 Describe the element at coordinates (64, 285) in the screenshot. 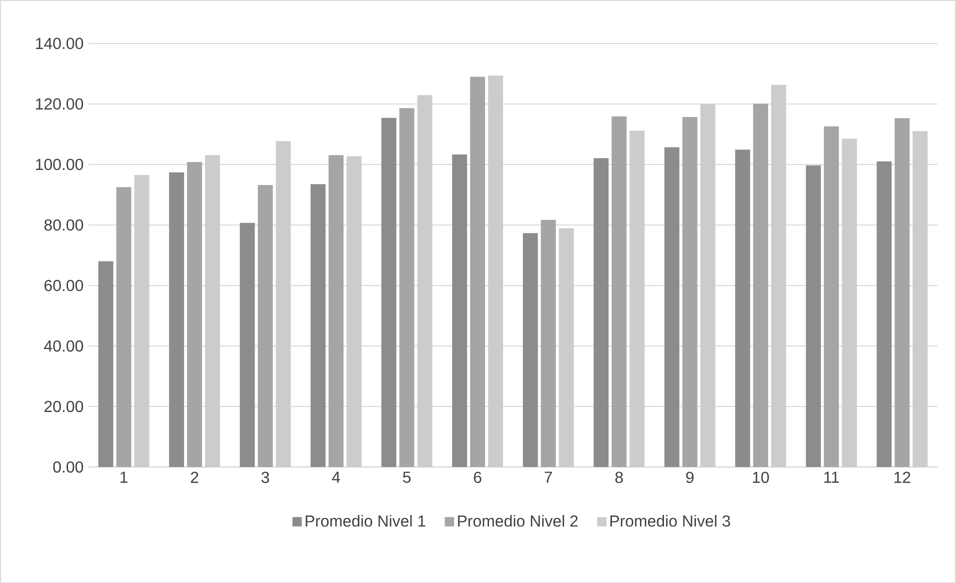

I see `y-tick-label: 60.00` at that location.